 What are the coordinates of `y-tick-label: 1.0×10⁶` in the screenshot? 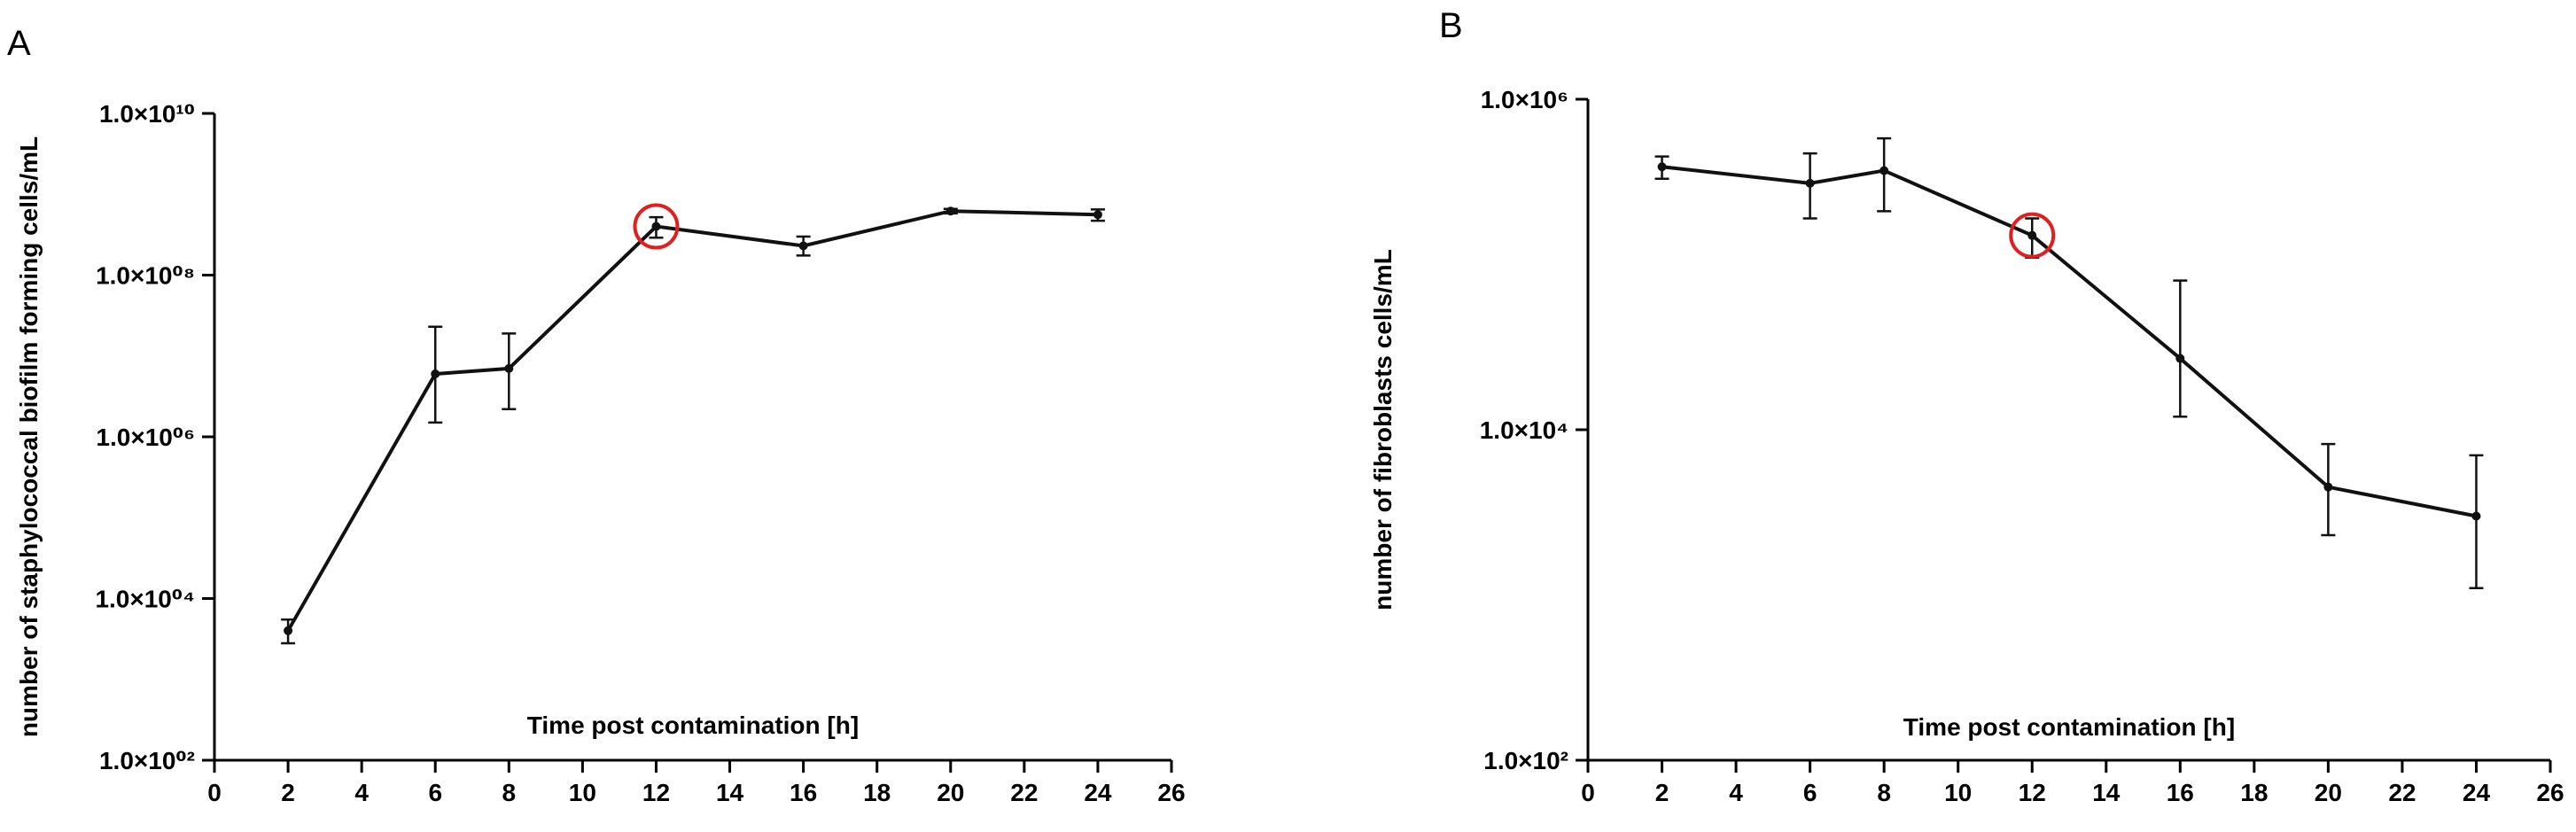 It's located at (1524, 99).